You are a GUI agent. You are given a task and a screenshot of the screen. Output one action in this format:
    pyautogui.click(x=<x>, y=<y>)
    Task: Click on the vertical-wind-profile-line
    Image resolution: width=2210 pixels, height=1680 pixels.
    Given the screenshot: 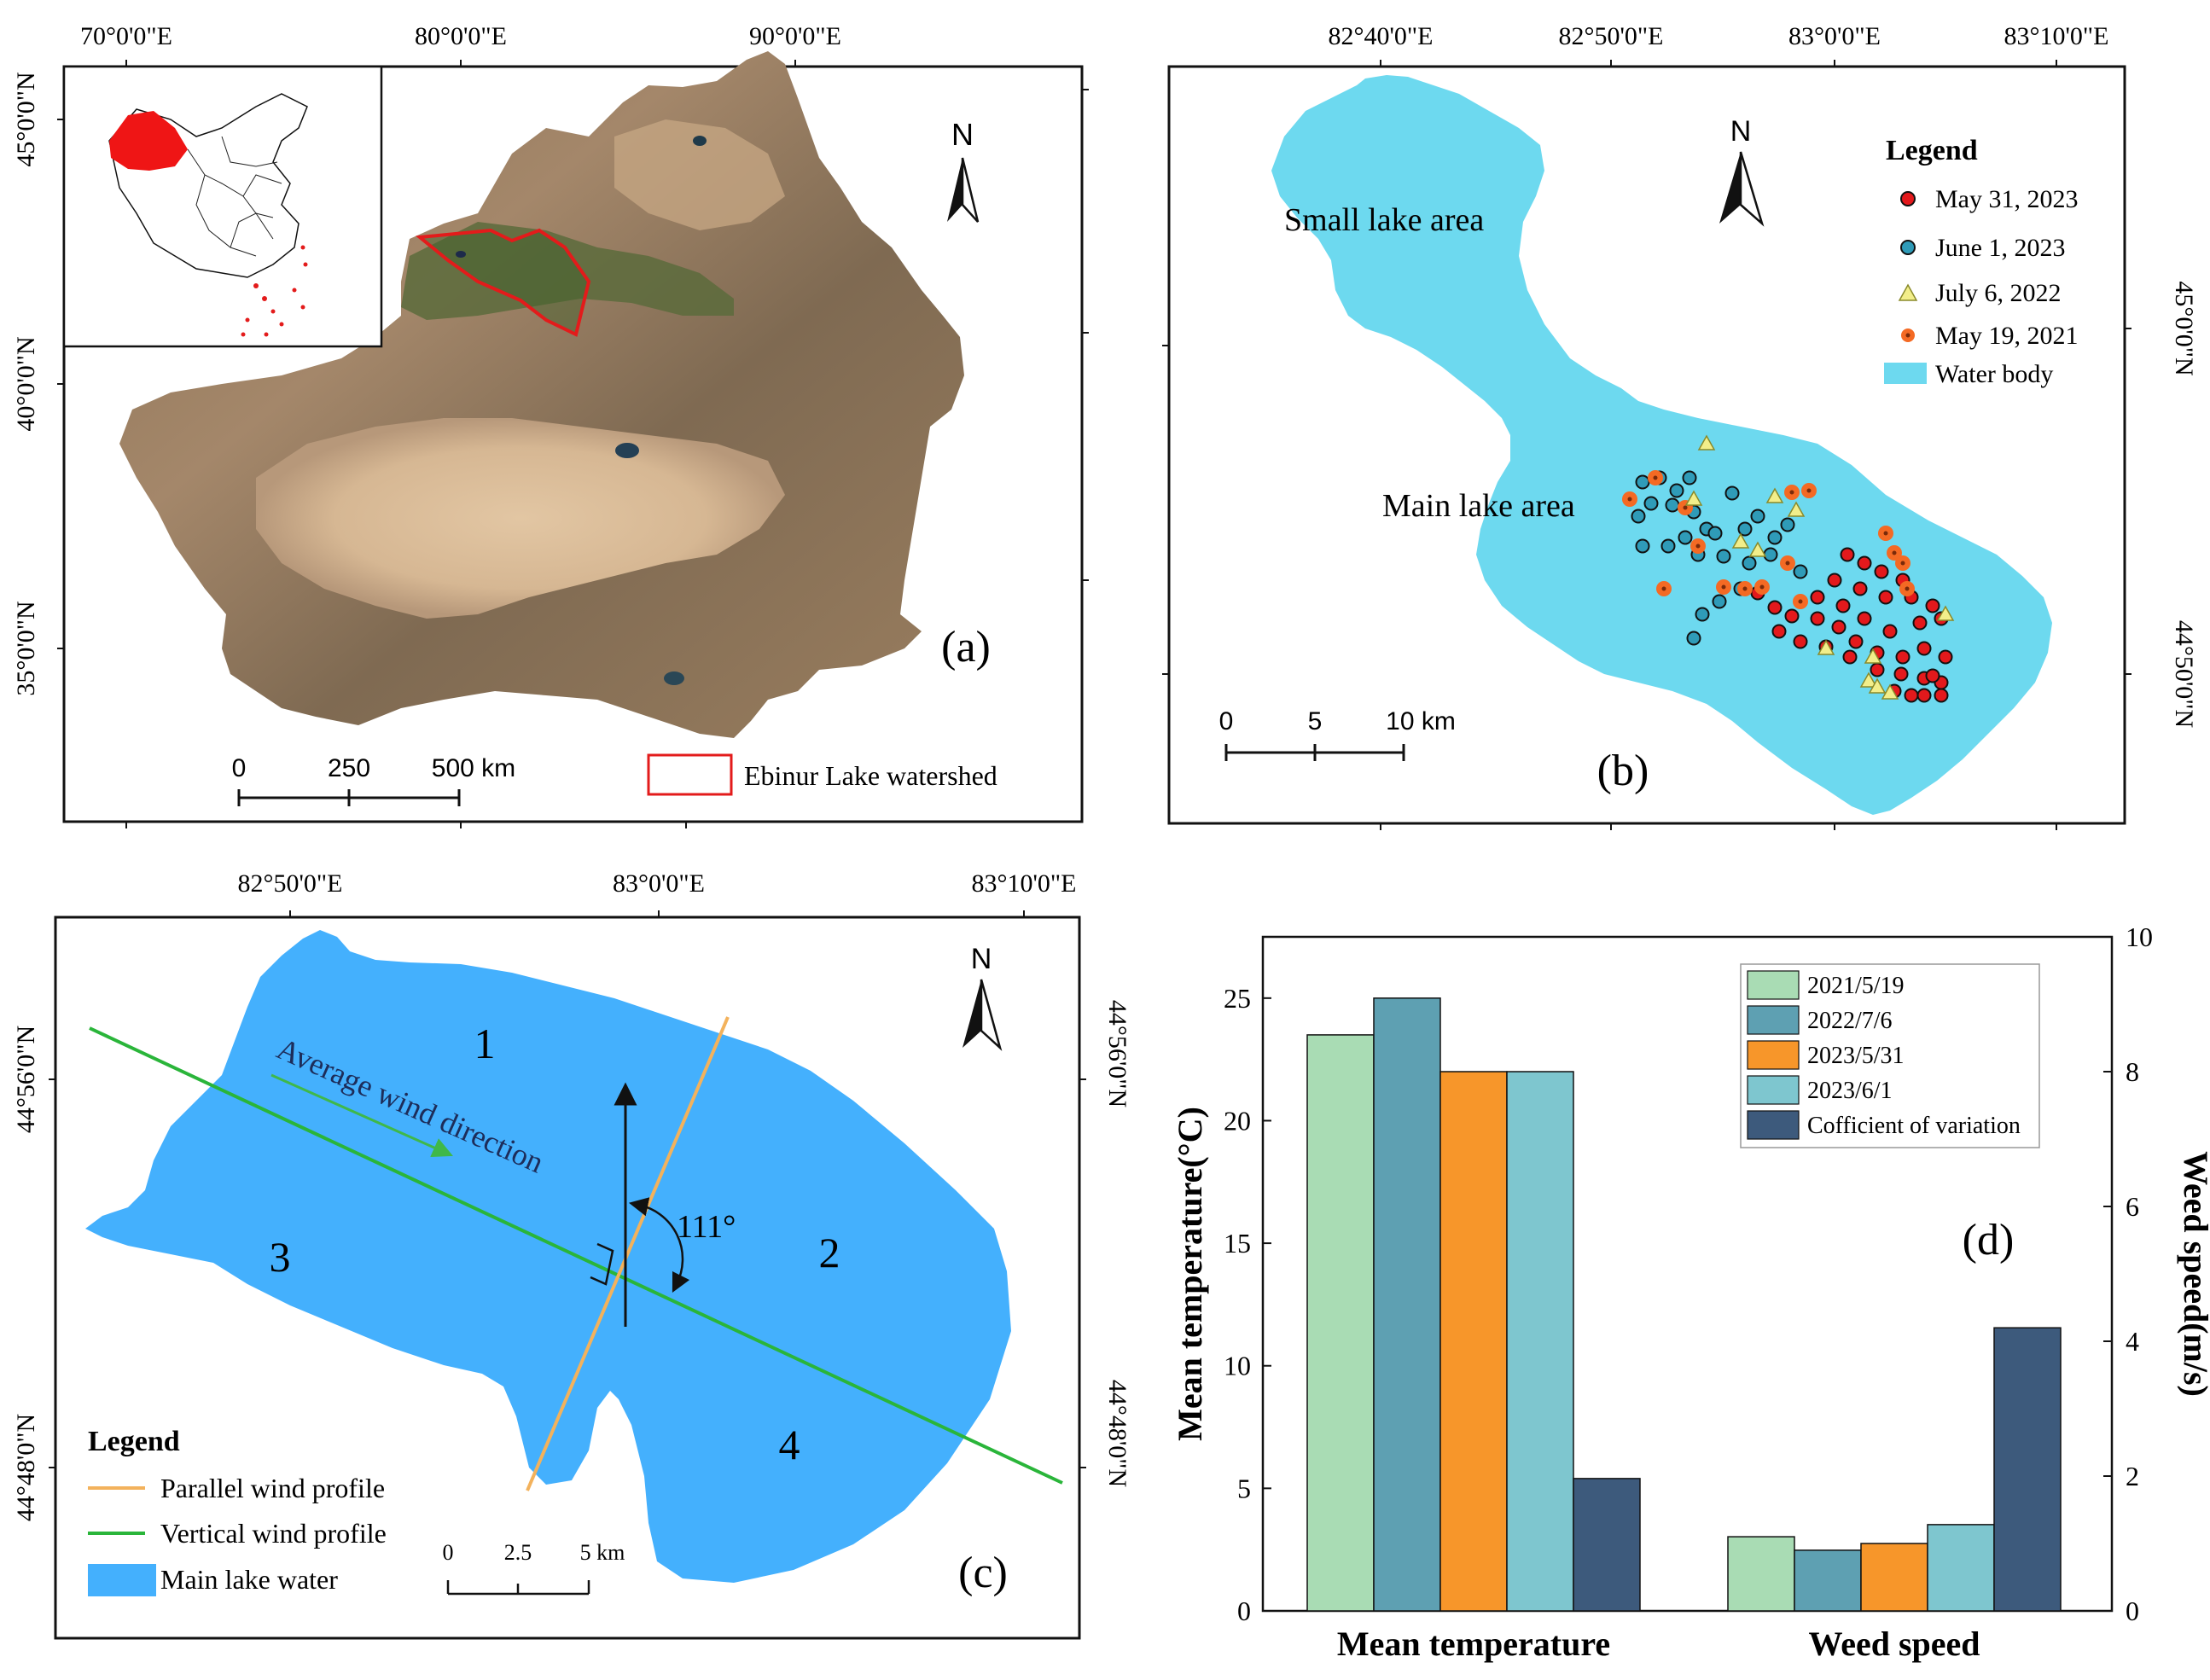 What is the action you would take?
    pyautogui.click(x=576, y=1256)
    